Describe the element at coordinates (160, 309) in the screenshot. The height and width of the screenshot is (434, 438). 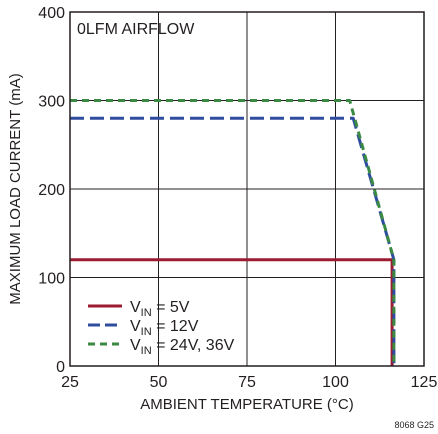
I see `legend-label-1: VIN = 5V` at that location.